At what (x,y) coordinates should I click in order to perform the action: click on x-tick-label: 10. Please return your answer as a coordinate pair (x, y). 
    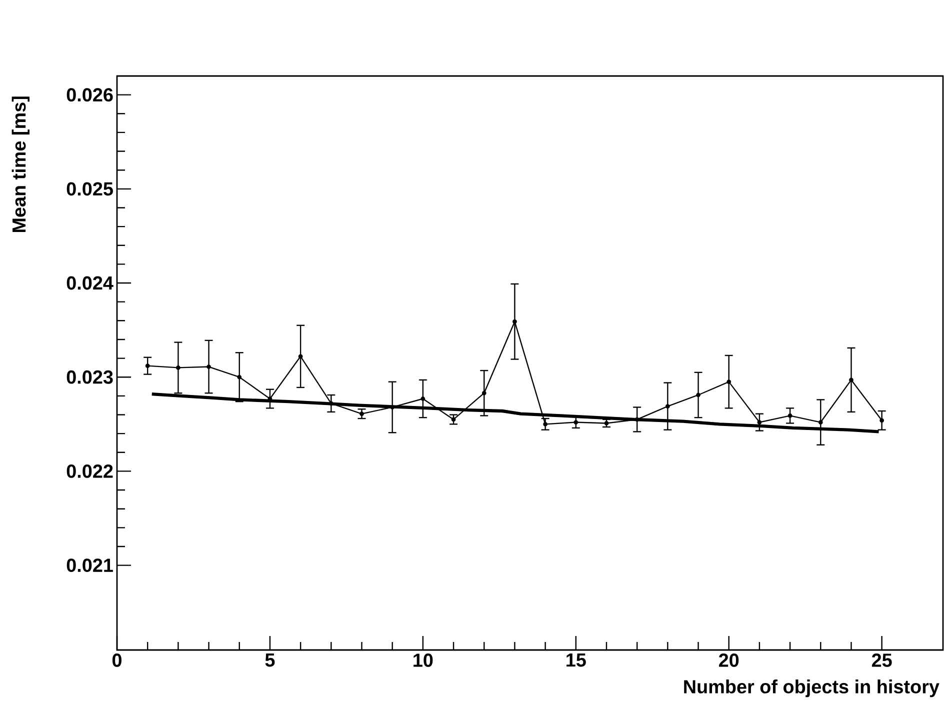
    Looking at the image, I should click on (423, 660).